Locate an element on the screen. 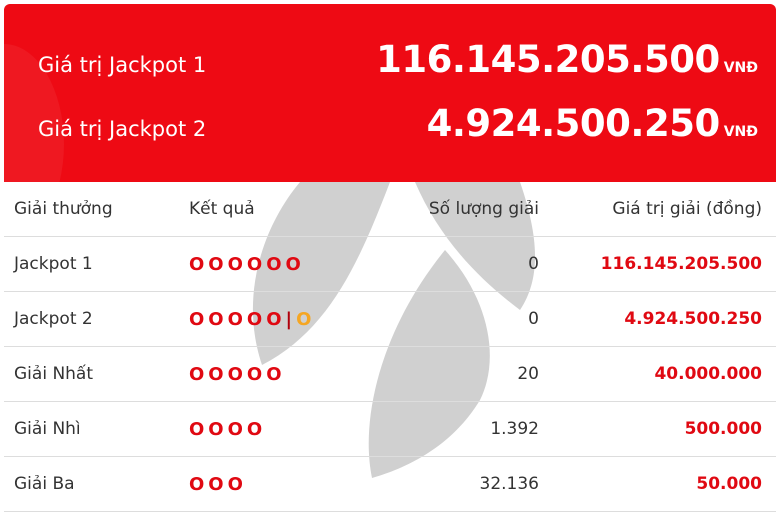 This screenshot has width=780, height=515. jackpot-1-value: 116.145.205.500 is located at coordinates (548, 59).